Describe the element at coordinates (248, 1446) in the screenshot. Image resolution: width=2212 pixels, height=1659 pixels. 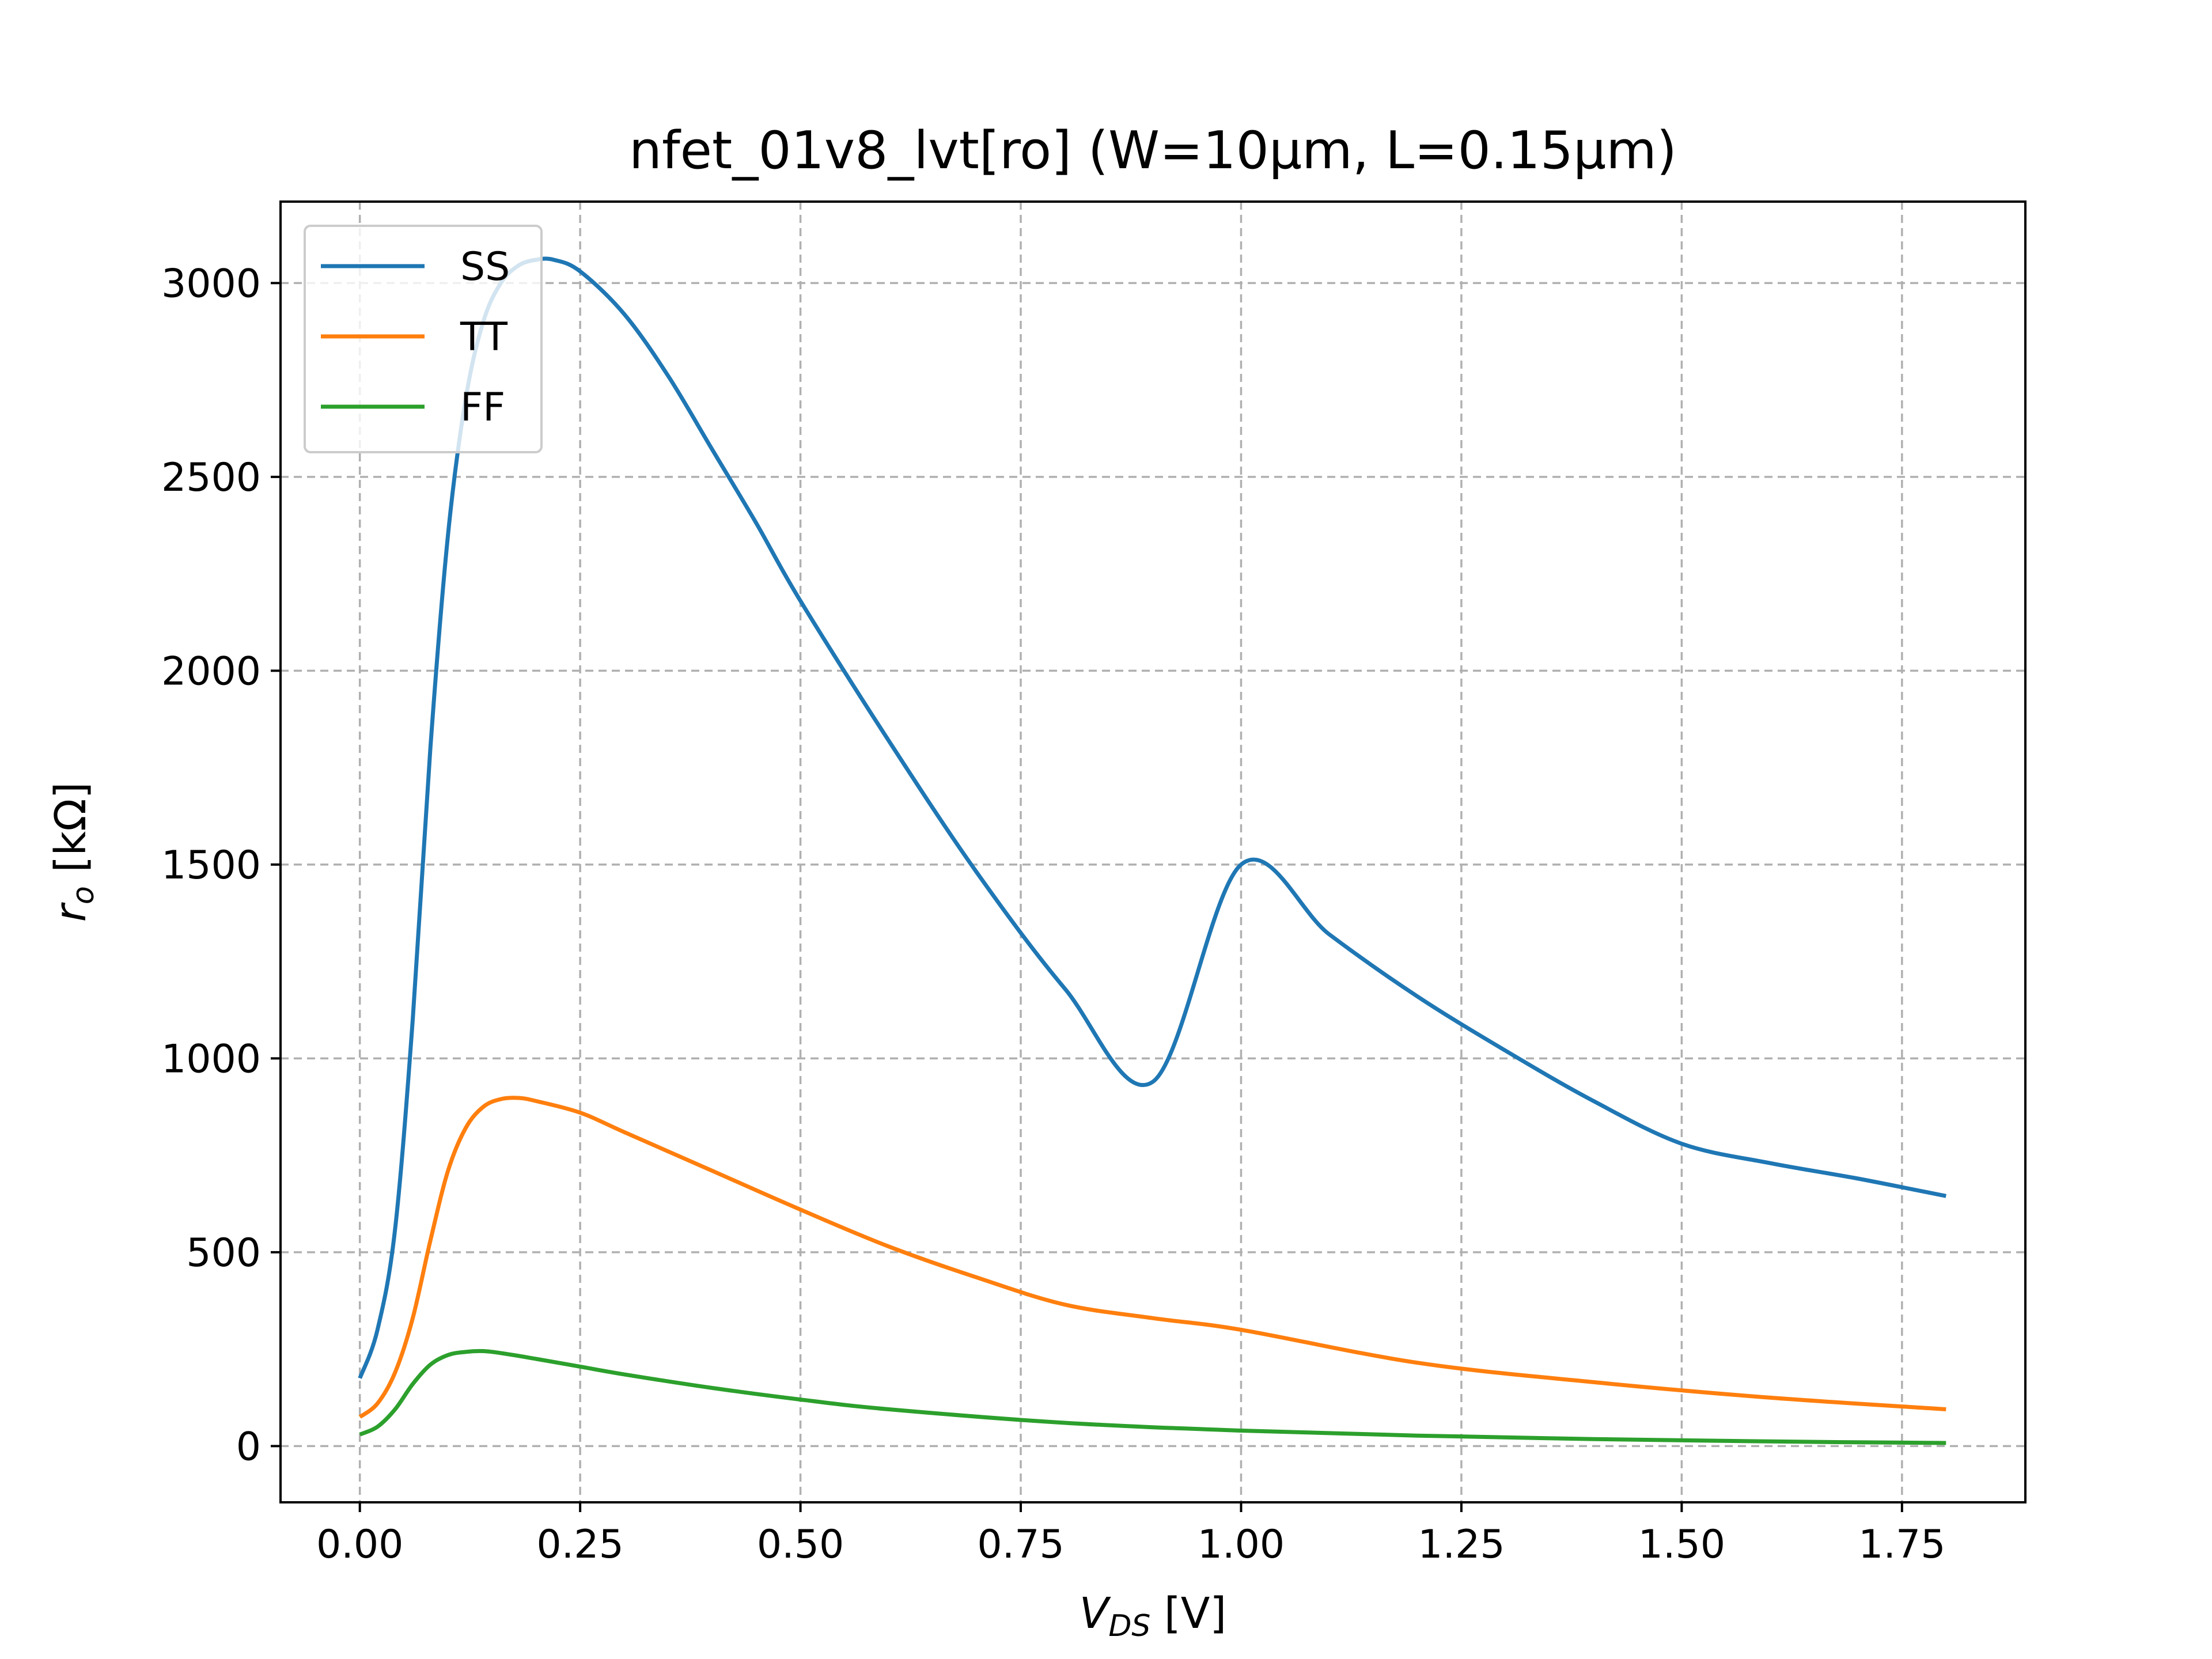
I see `y-tick-label: 0` at that location.